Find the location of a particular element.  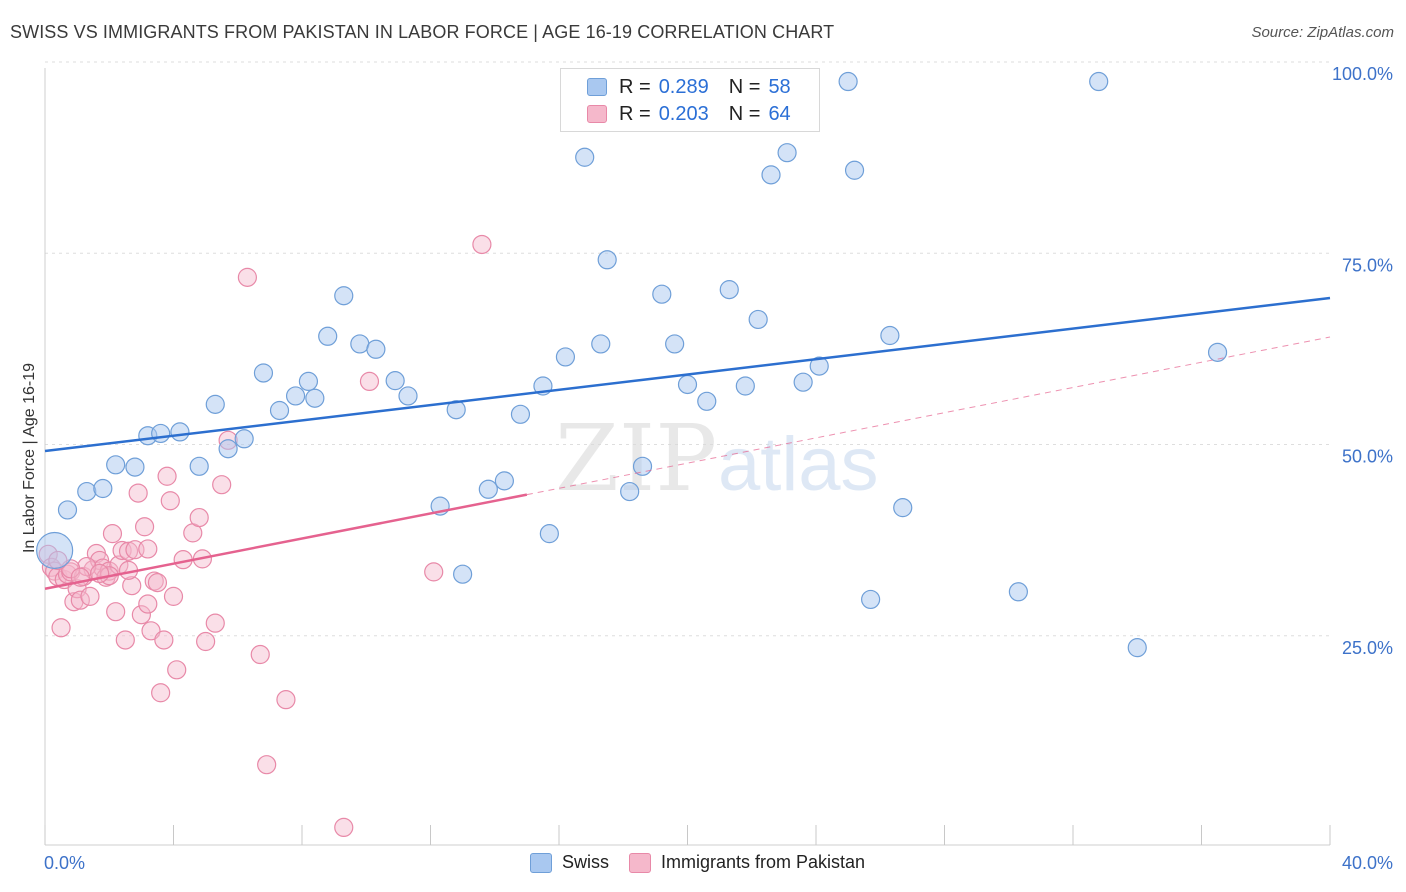

x-tick-label-max: 40.0% is located at coordinates (1367, 863).